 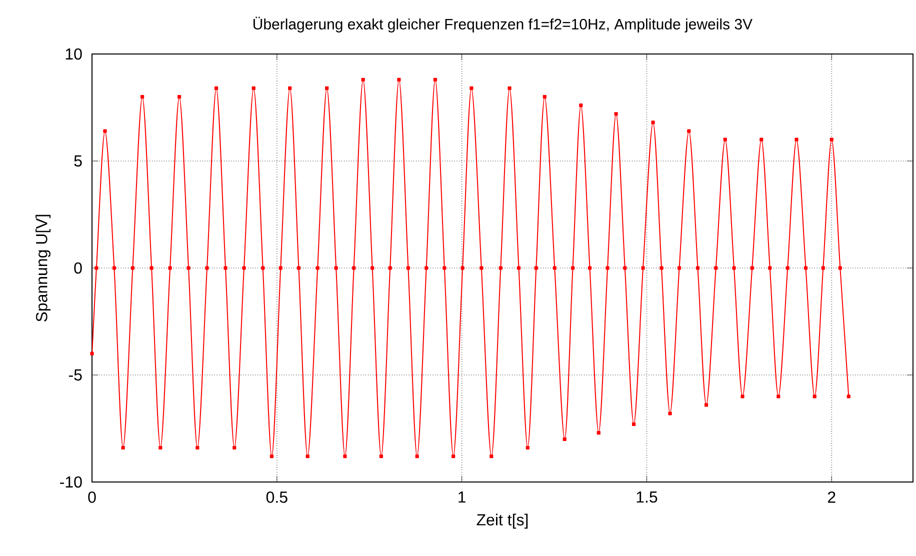 What do you see at coordinates (832, 497) in the screenshot?
I see `x-tick-label: 2` at bounding box center [832, 497].